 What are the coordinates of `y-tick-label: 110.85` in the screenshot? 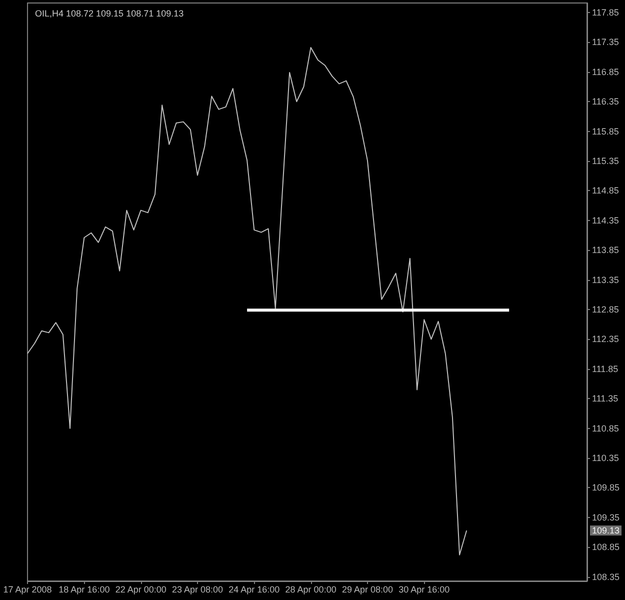 It's located at (605, 428).